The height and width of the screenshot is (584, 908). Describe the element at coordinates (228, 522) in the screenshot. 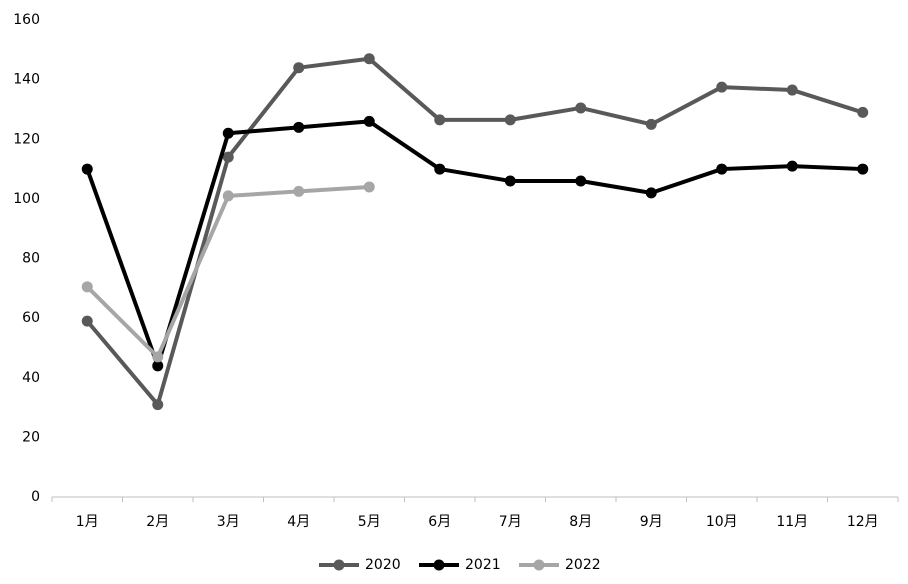

I see `x-tick-label: 3月` at that location.